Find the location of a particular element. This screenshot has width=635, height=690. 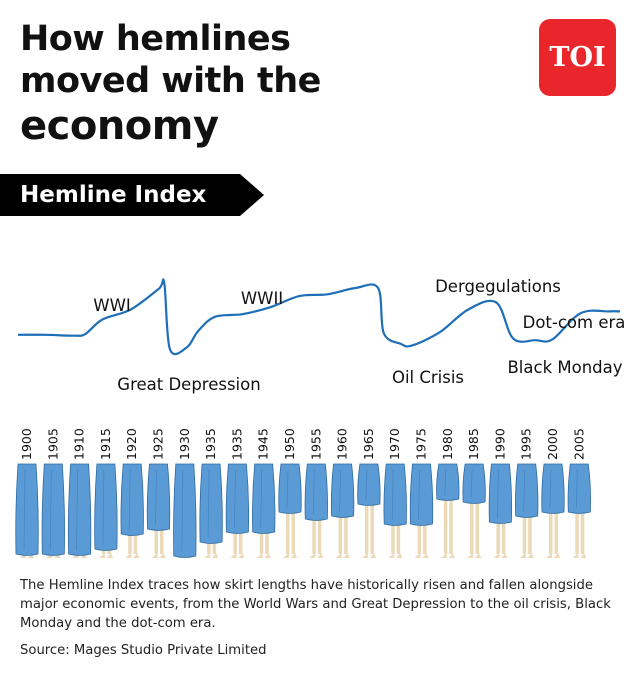

section-banner-arrow-icon is located at coordinates (252, 195).